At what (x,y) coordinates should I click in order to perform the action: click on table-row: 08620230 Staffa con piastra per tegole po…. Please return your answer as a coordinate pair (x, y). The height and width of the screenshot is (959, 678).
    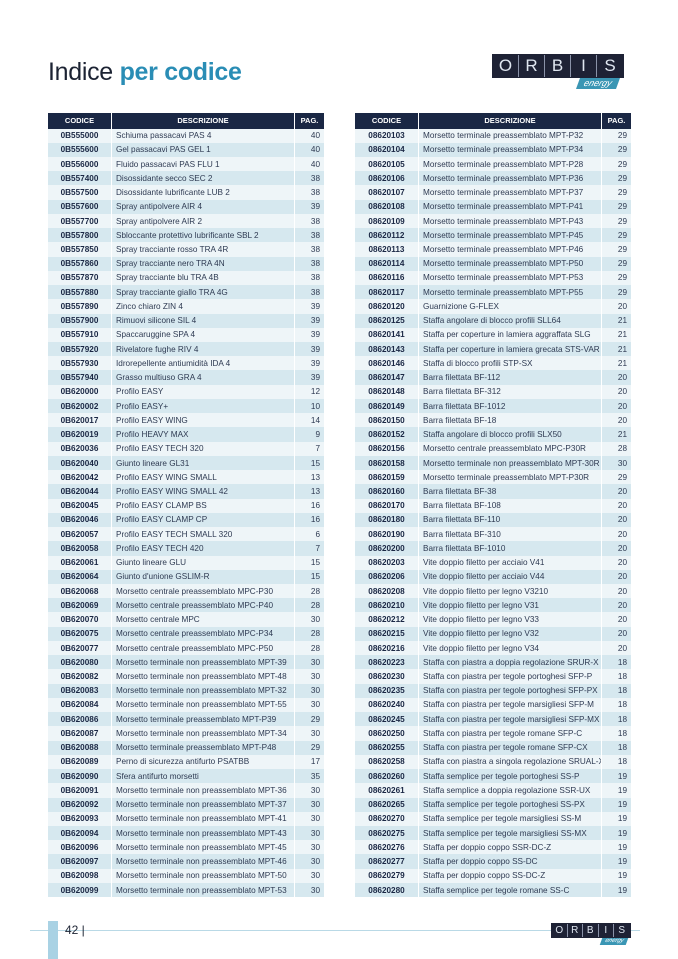
    Looking at the image, I should click on (493, 676).